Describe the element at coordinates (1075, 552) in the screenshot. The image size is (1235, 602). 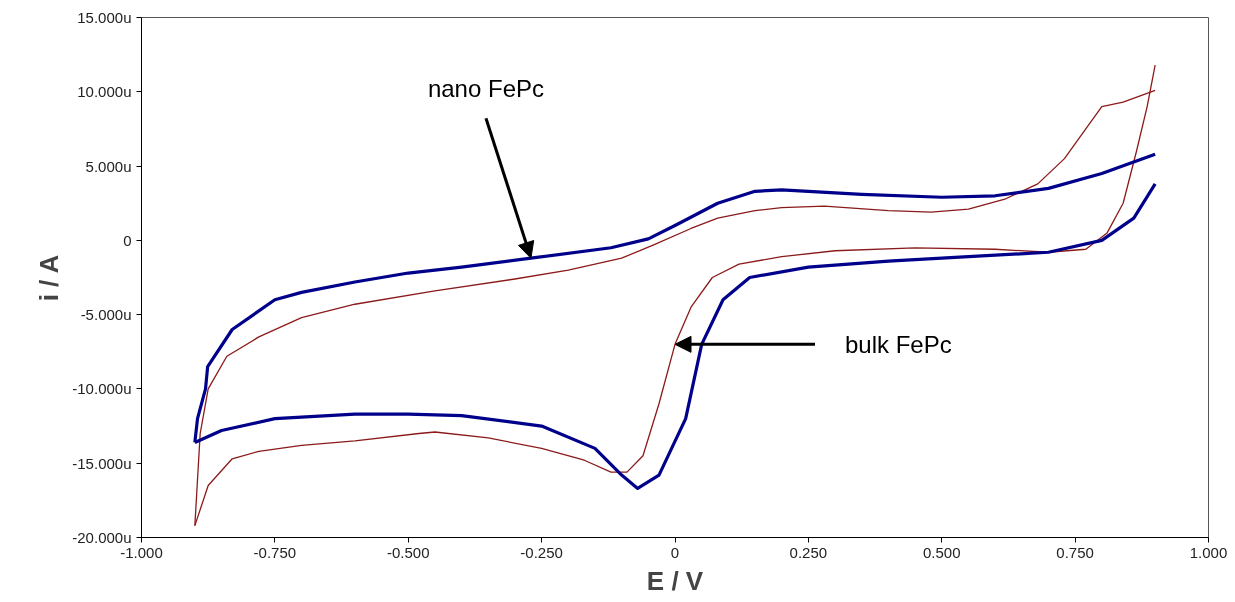
I see `x-tick-label: 0.750` at that location.